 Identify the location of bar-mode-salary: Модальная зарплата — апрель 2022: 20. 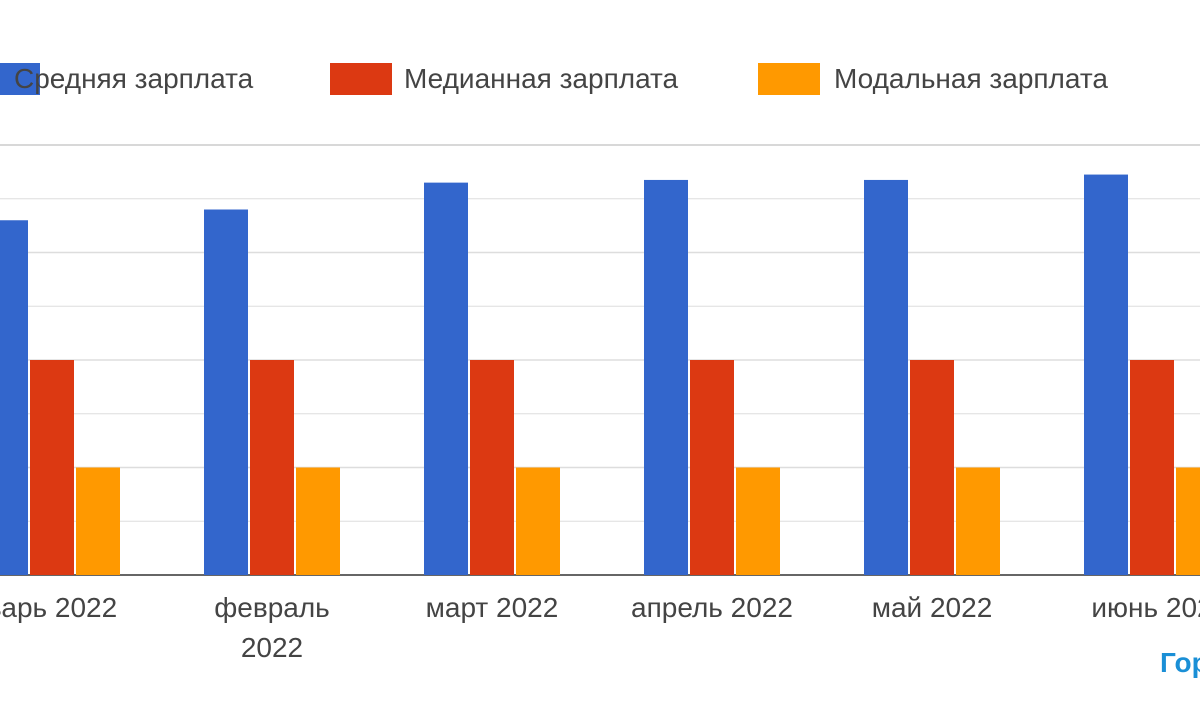
(758, 521).